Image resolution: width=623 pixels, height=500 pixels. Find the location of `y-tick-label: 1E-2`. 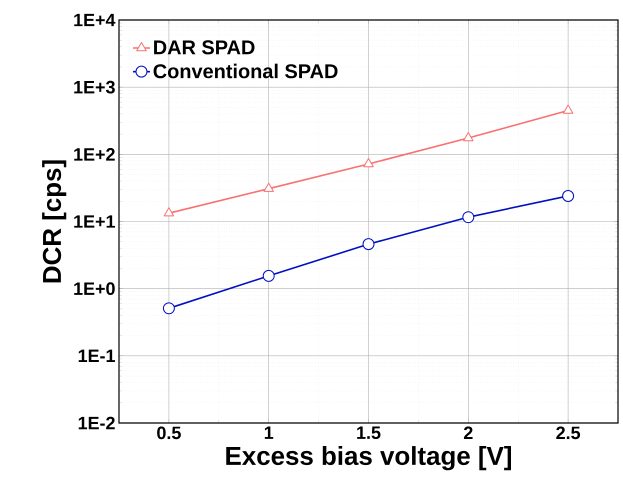

y-tick-label: 1E-2 is located at coordinates (96, 423).